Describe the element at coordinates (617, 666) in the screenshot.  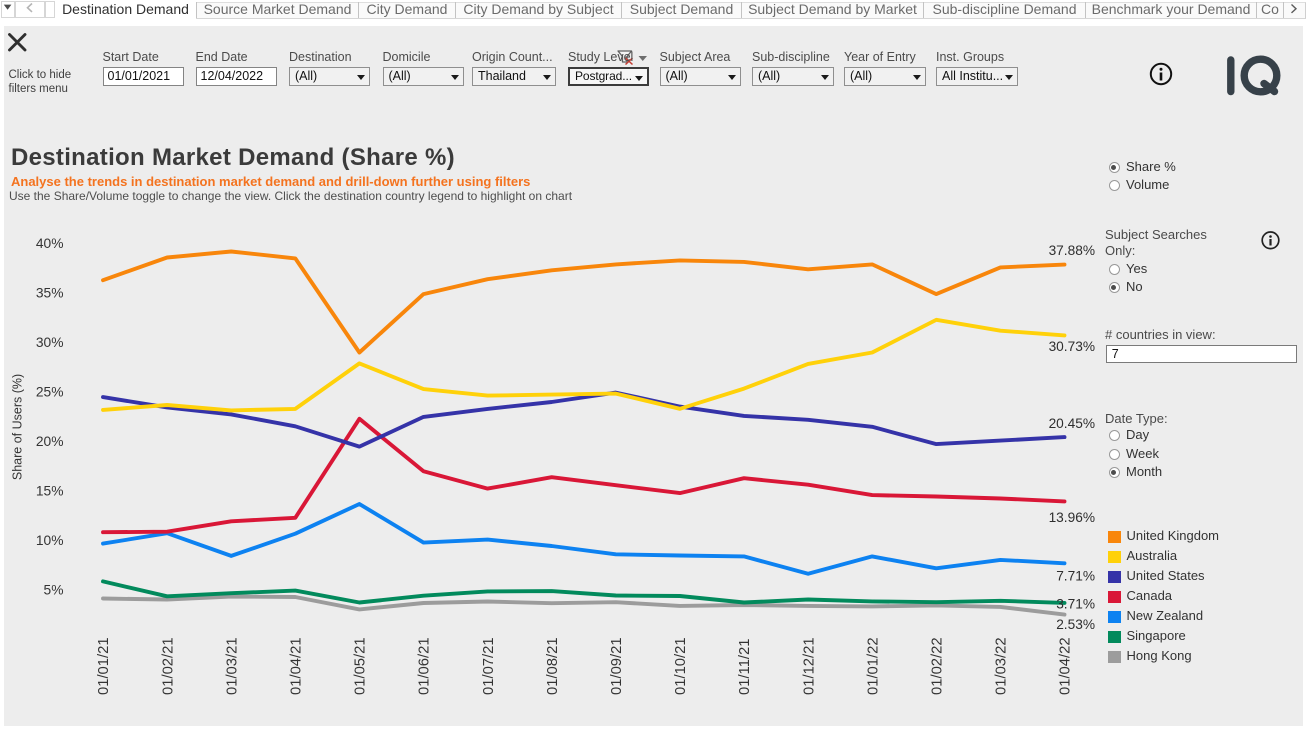
I see `svg-text: 01/09/21` at that location.